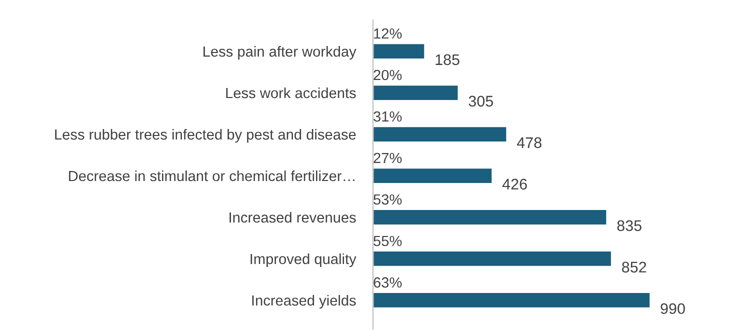  Describe the element at coordinates (388, 241) in the screenshot. I see `annotation: 55%` at that location.